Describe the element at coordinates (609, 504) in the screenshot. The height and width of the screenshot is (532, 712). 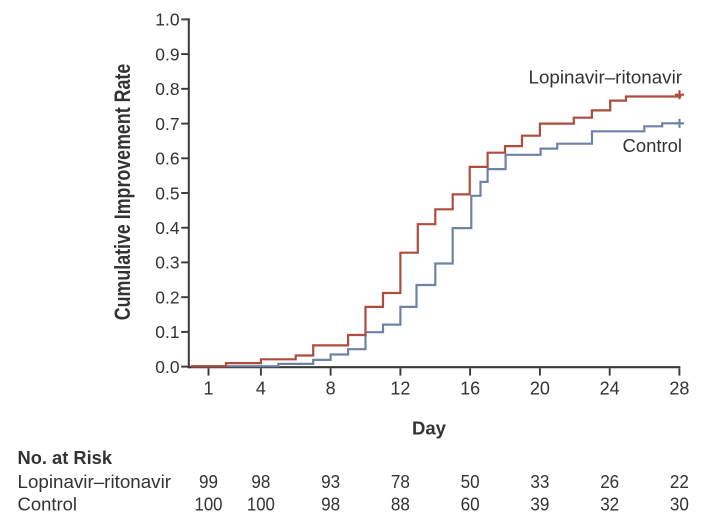
I see `svg-text: 32` at that location.